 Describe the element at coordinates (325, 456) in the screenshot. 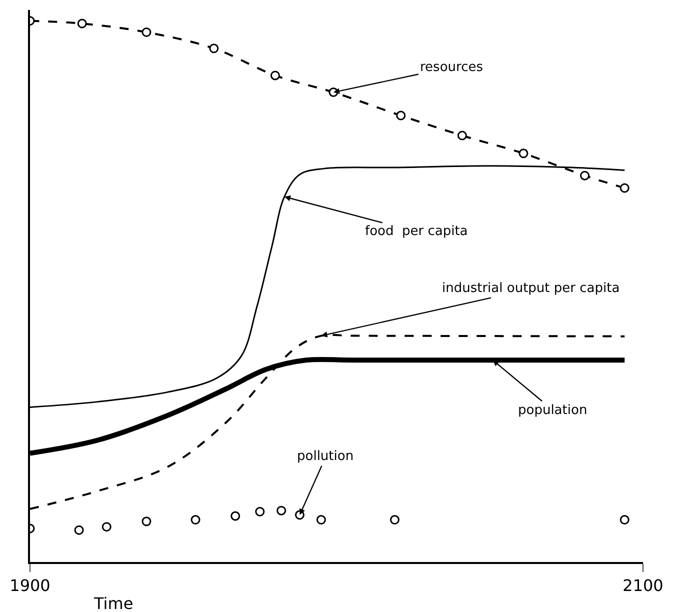

I see `annotation: pollution` at that location.